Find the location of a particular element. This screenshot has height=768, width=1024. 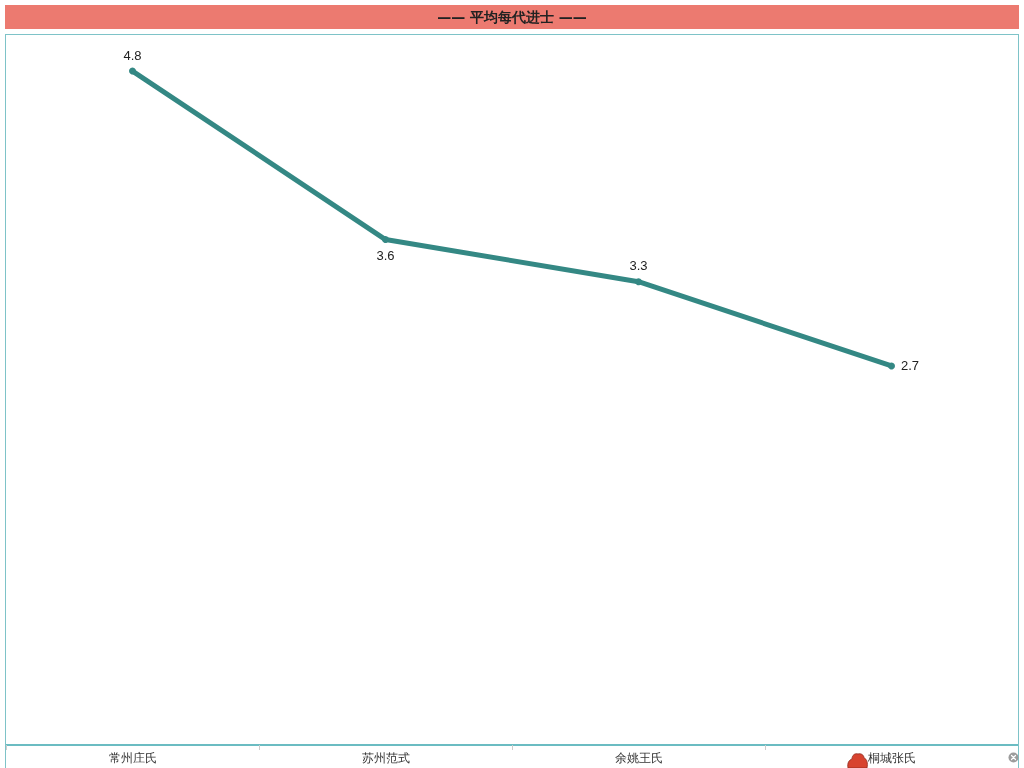

x-tick-label: 常州庄氏 is located at coordinates (132, 758).